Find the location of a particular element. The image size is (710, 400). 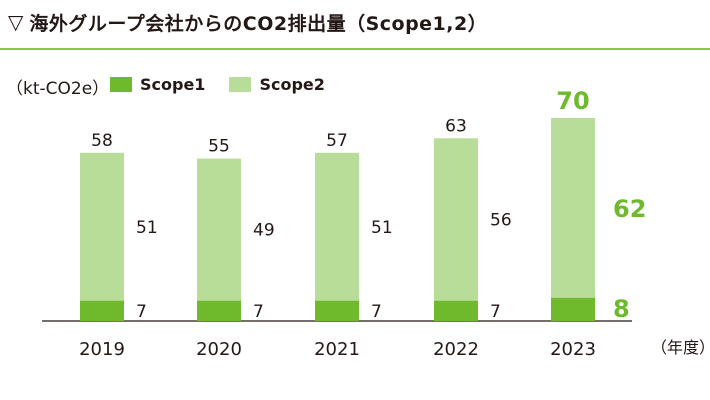

scope1-label-2022: 7 is located at coordinates (495, 312).